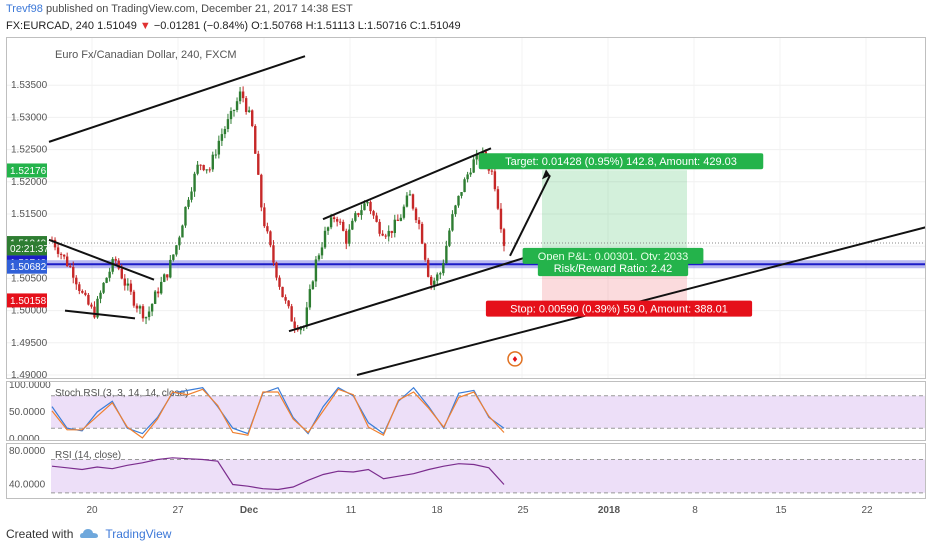  I want to click on rsi-svg: 80.0000 40.0000 RSI (14, close), so click(467, 470).